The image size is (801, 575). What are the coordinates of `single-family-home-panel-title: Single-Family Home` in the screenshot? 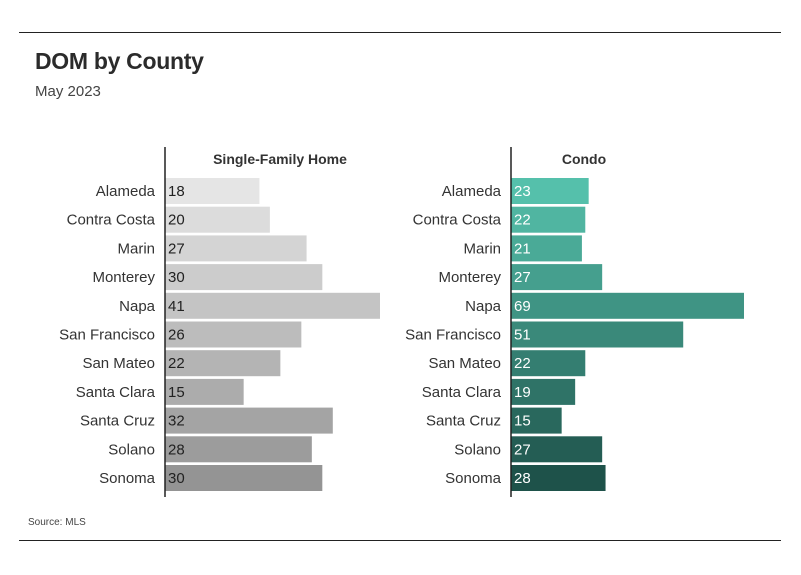 It's located at (280, 159).